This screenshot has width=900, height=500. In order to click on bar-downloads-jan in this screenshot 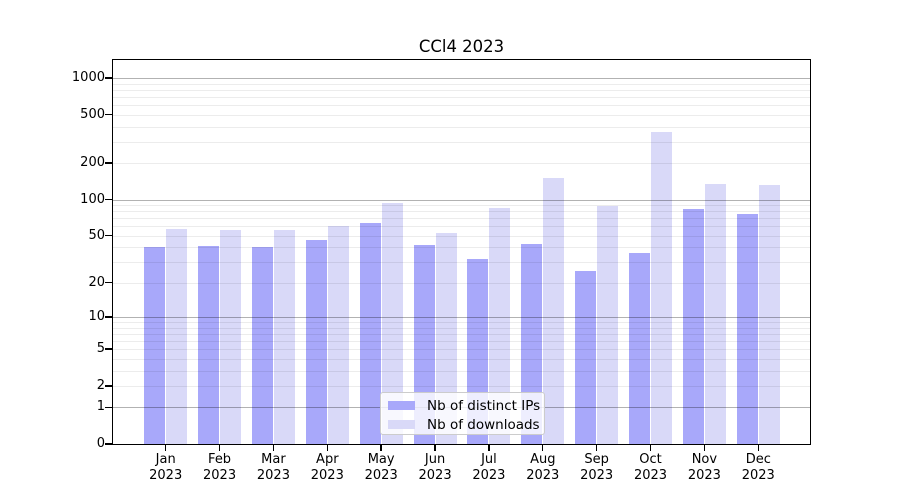, I will do `click(177, 336)`.